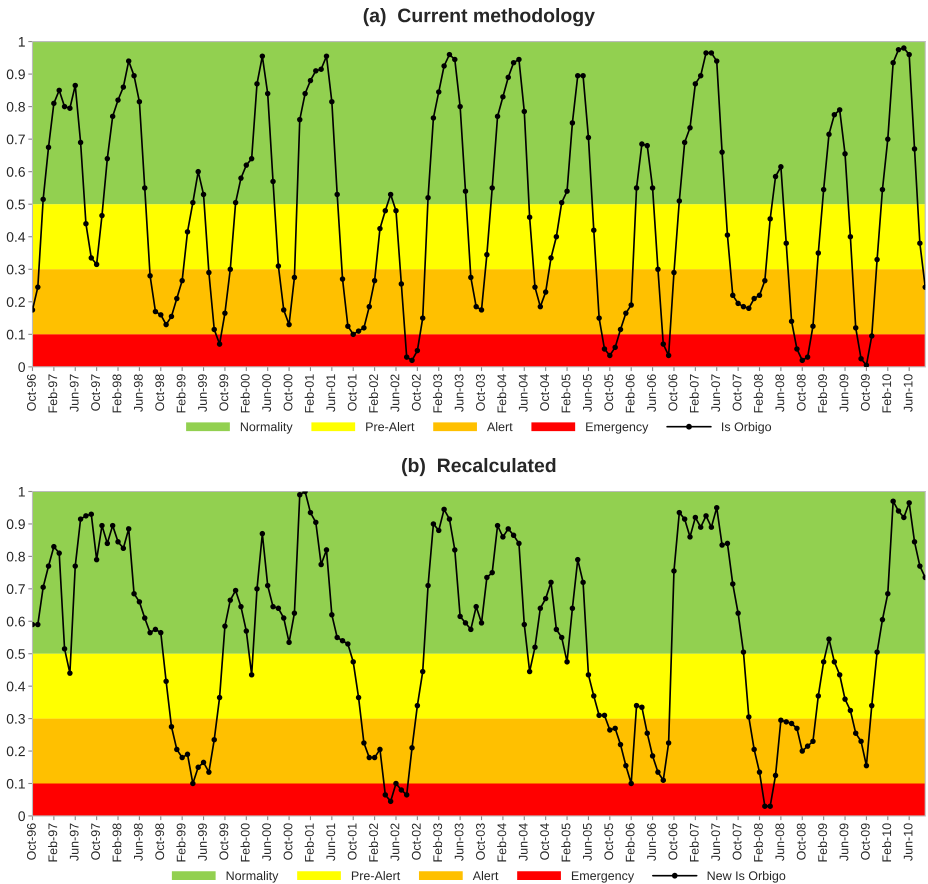 This screenshot has width=928, height=884. What do you see at coordinates (501, 842) in the screenshot?
I see `x-tick-label: Feb-04` at bounding box center [501, 842].